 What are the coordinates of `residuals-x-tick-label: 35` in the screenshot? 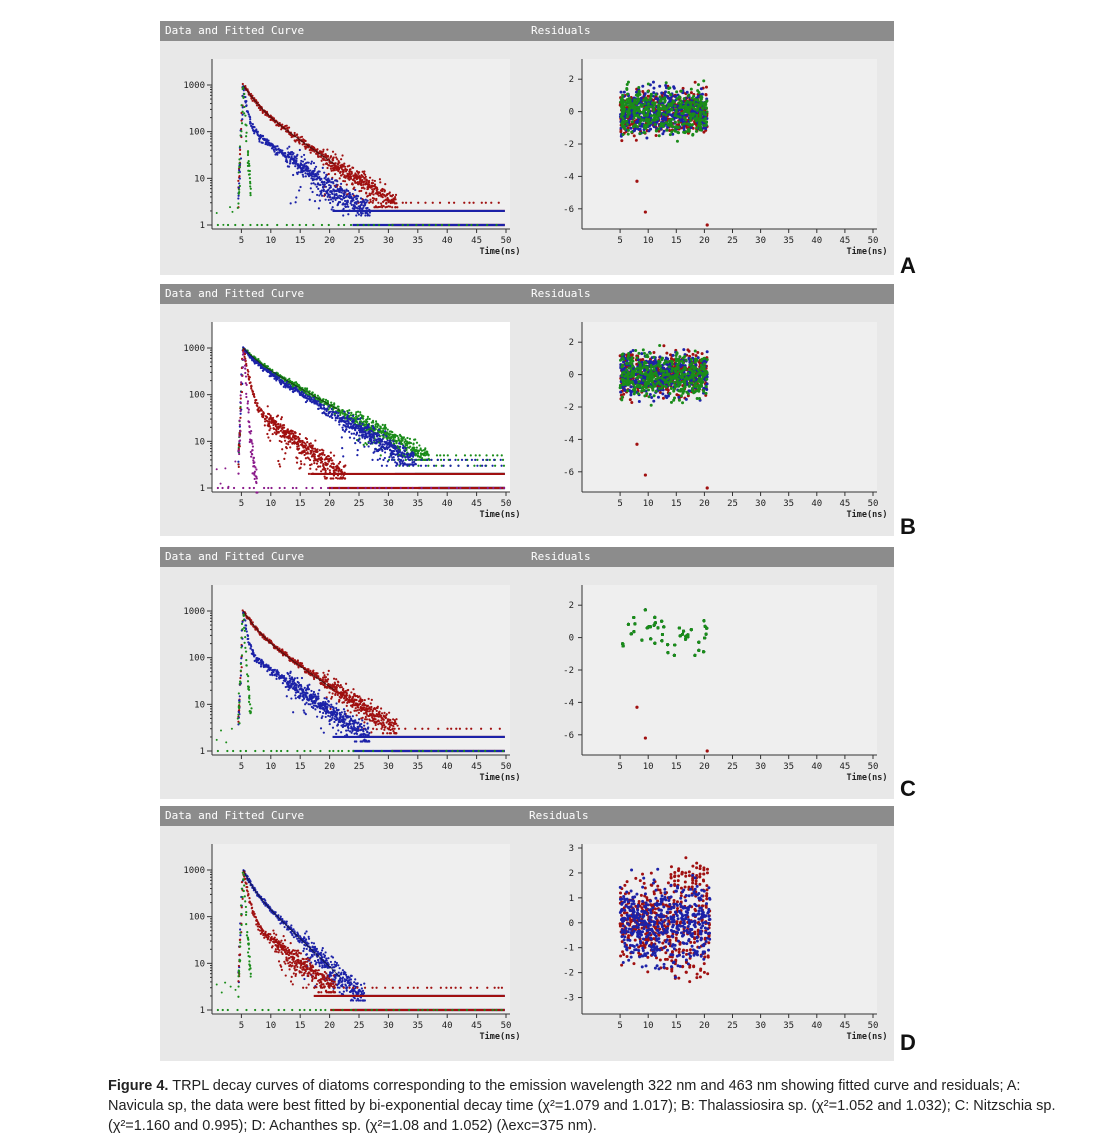 It's located at (788, 241).